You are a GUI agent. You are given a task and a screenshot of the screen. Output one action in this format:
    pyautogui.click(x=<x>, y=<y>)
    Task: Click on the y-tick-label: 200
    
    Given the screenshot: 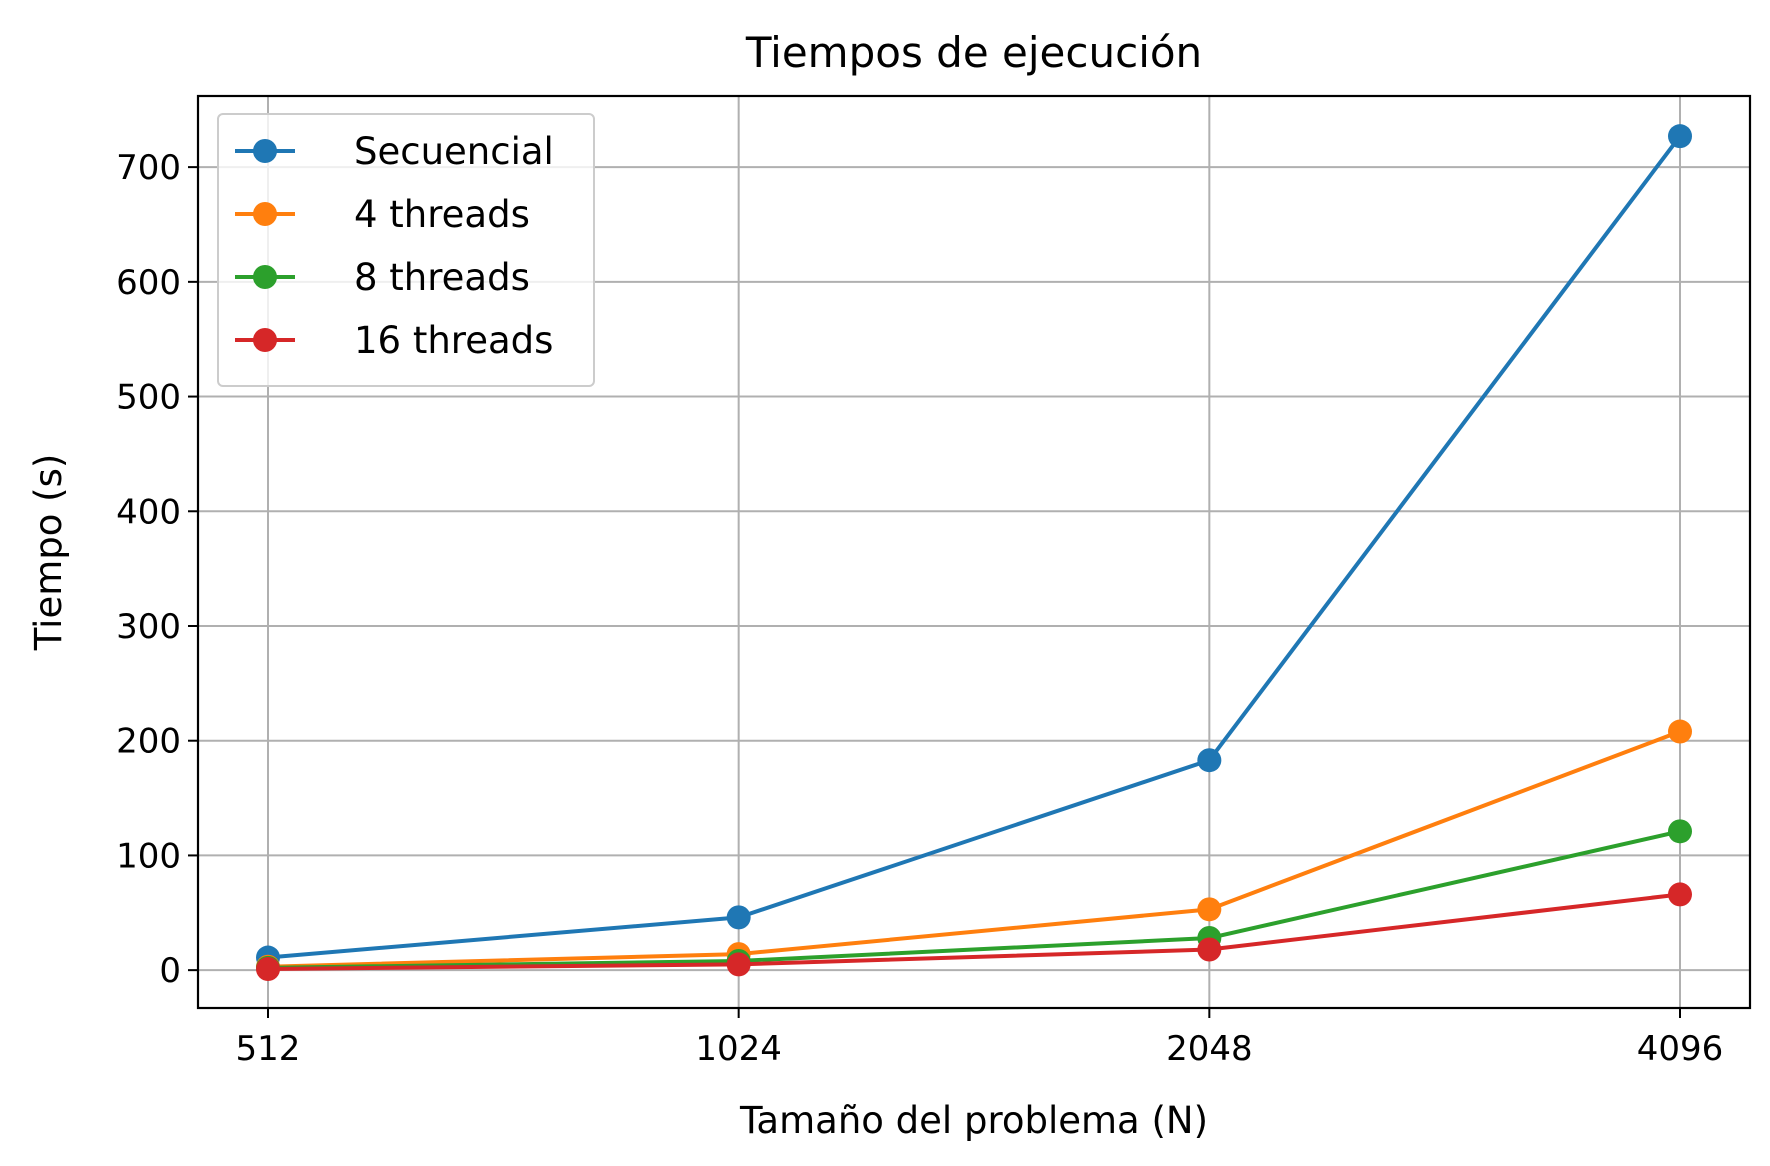 What is the action you would take?
    pyautogui.click(x=148, y=742)
    